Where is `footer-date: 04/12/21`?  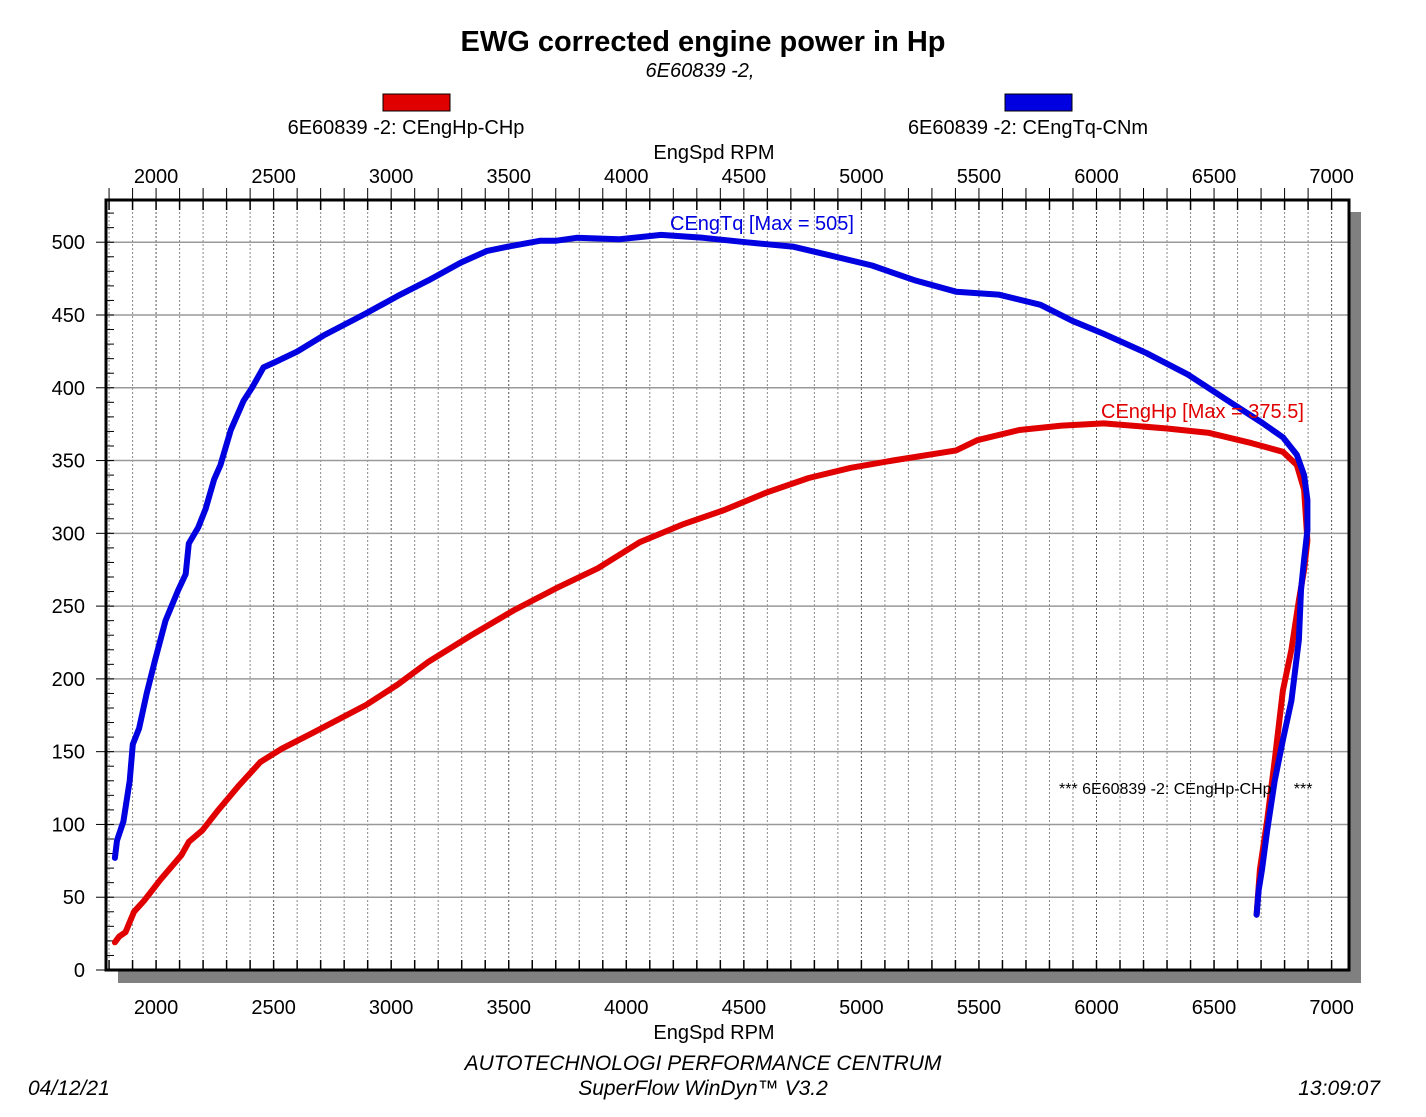 footer-date: 04/12/21 is located at coordinates (69, 1088).